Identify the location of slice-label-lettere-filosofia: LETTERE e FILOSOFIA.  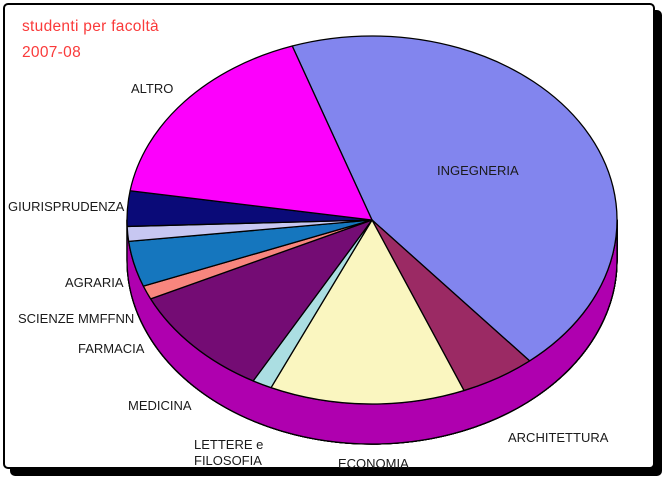
(229, 452).